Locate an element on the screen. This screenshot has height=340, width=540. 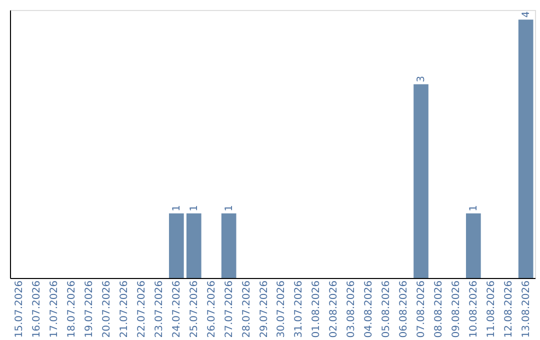
x-tick-label: 08.08.2026 is located at coordinates (438, 309).